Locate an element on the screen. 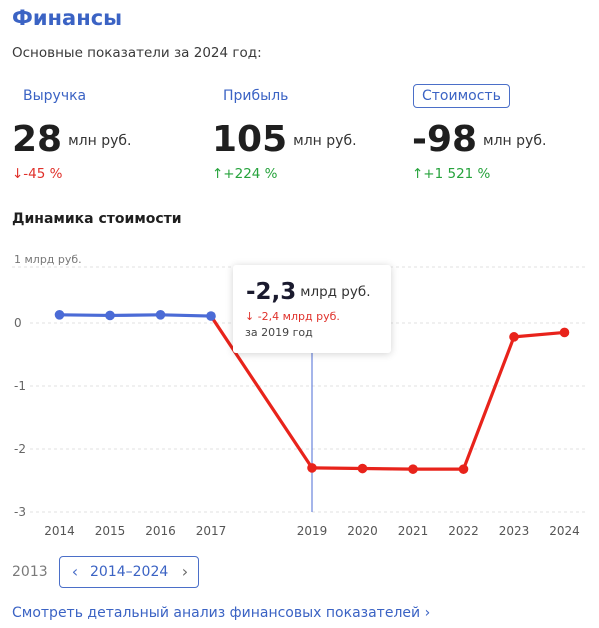  tooltip-value: -2,3 млрд руб. is located at coordinates (308, 292).